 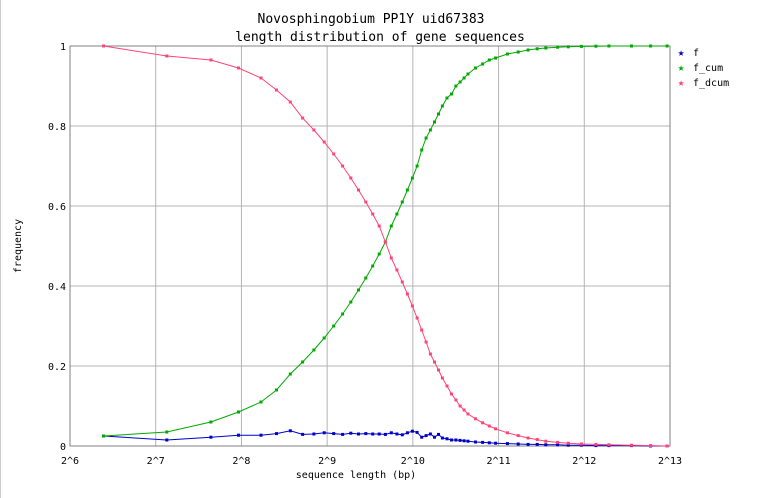 What do you see at coordinates (681, 67) in the screenshot?
I see `legend-marker-f_cum: ★` at bounding box center [681, 67].